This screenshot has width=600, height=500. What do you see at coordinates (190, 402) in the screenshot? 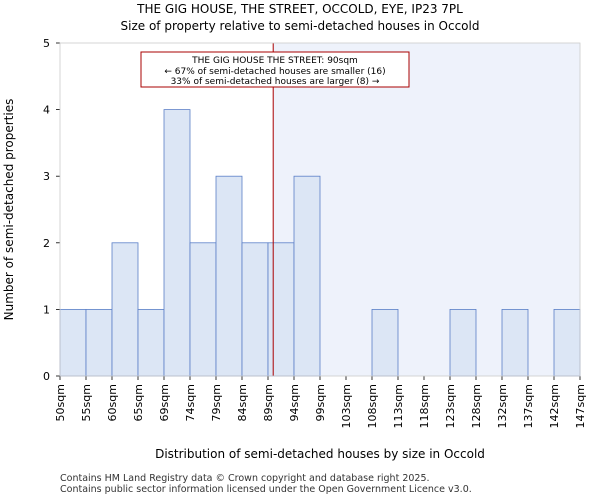
I see `x-tick-label: 74sqm` at bounding box center [190, 402].